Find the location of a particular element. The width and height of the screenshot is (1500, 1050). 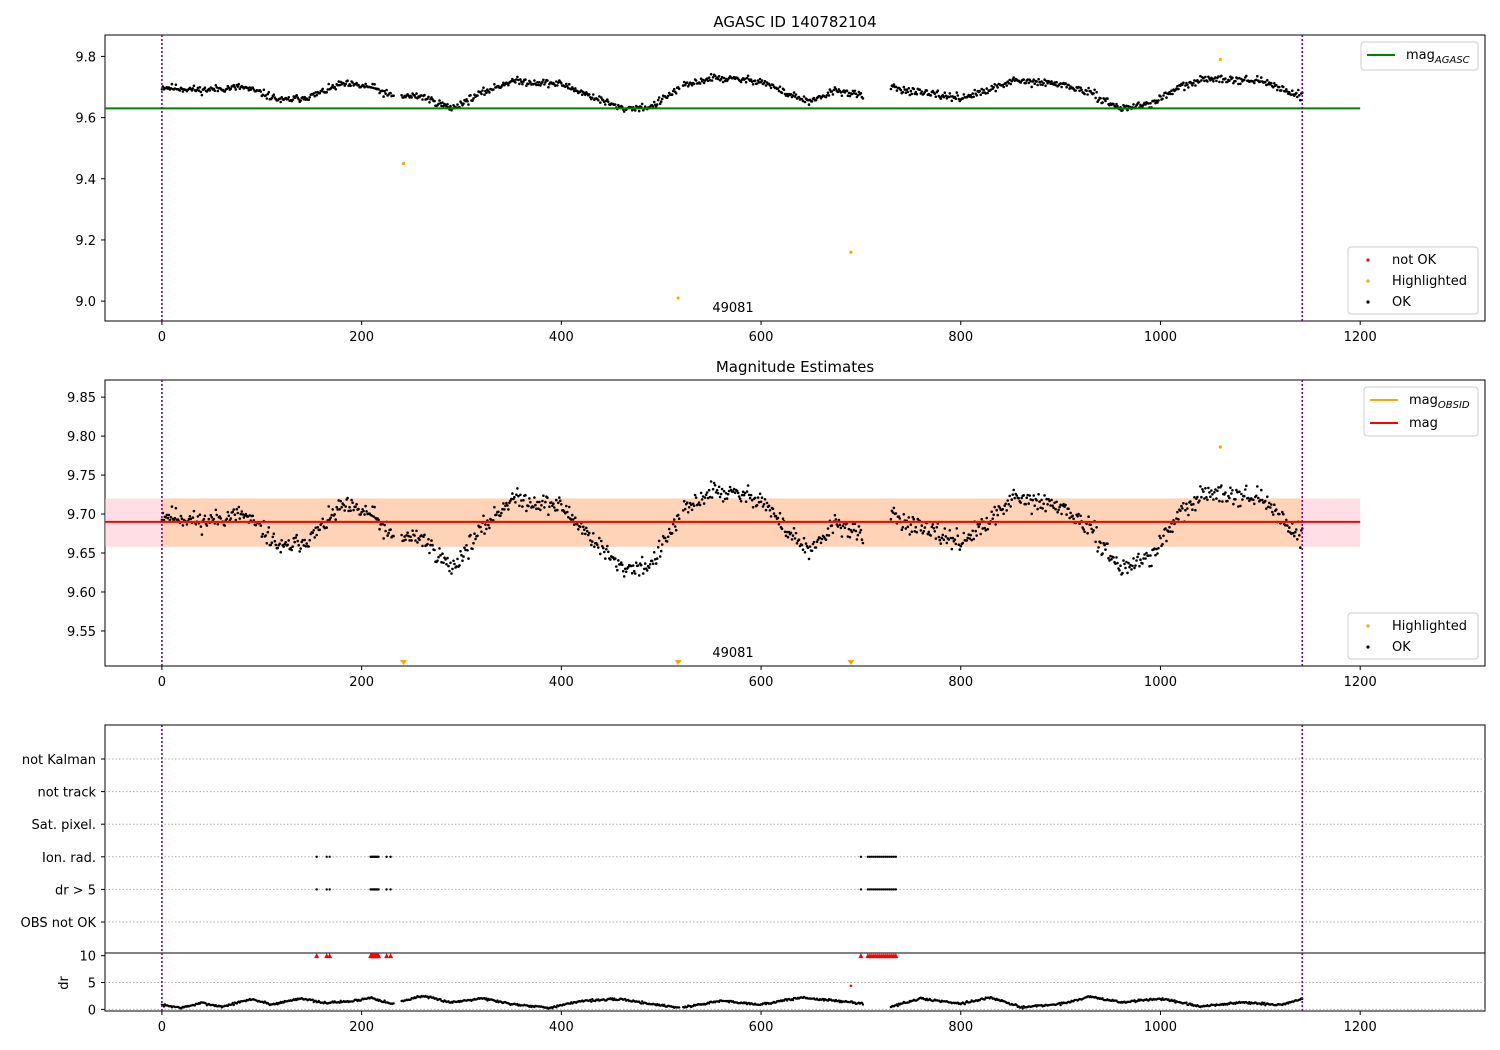

legend-bottom: not OK Highlighted OK is located at coordinates (1413, 280).